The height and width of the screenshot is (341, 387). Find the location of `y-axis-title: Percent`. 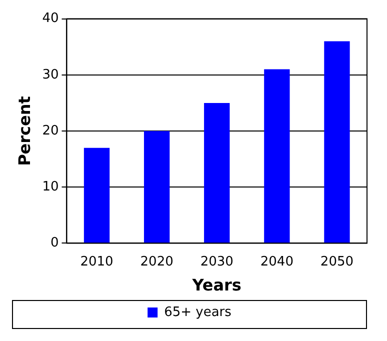

y-axis-title: Percent is located at coordinates (24, 131).